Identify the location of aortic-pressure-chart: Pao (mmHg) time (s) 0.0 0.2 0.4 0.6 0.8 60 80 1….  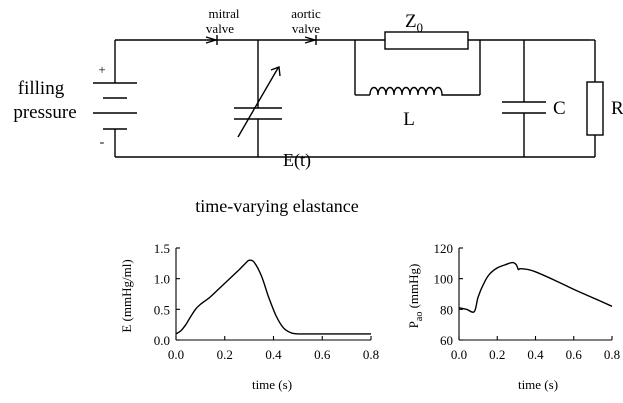
(513, 316).